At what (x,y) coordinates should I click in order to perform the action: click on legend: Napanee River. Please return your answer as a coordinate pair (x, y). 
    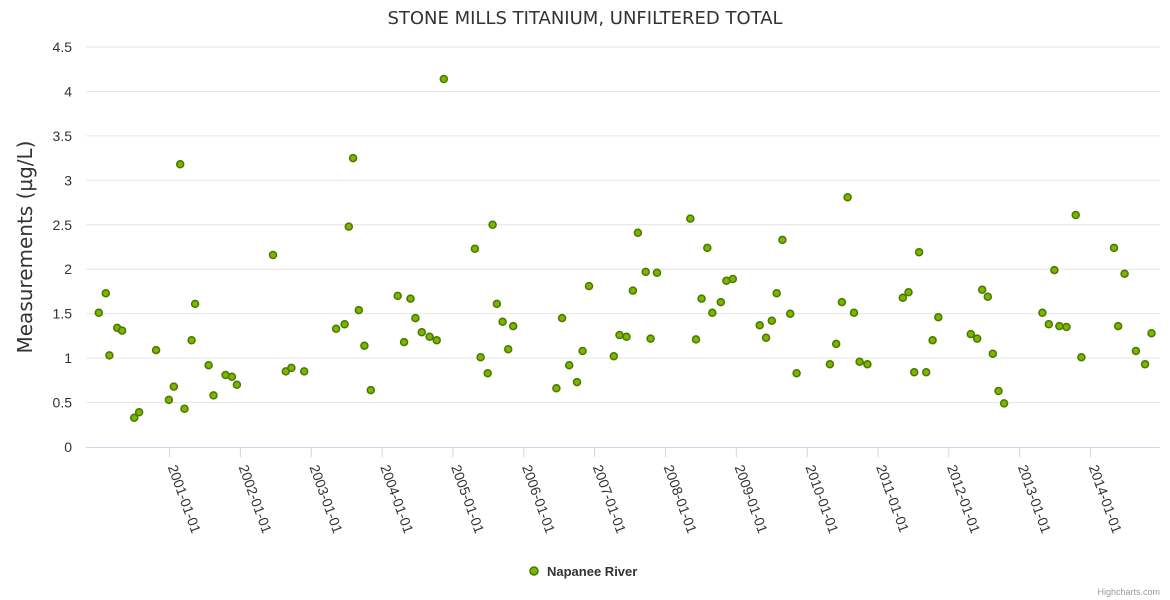
    Looking at the image, I should click on (583, 571).